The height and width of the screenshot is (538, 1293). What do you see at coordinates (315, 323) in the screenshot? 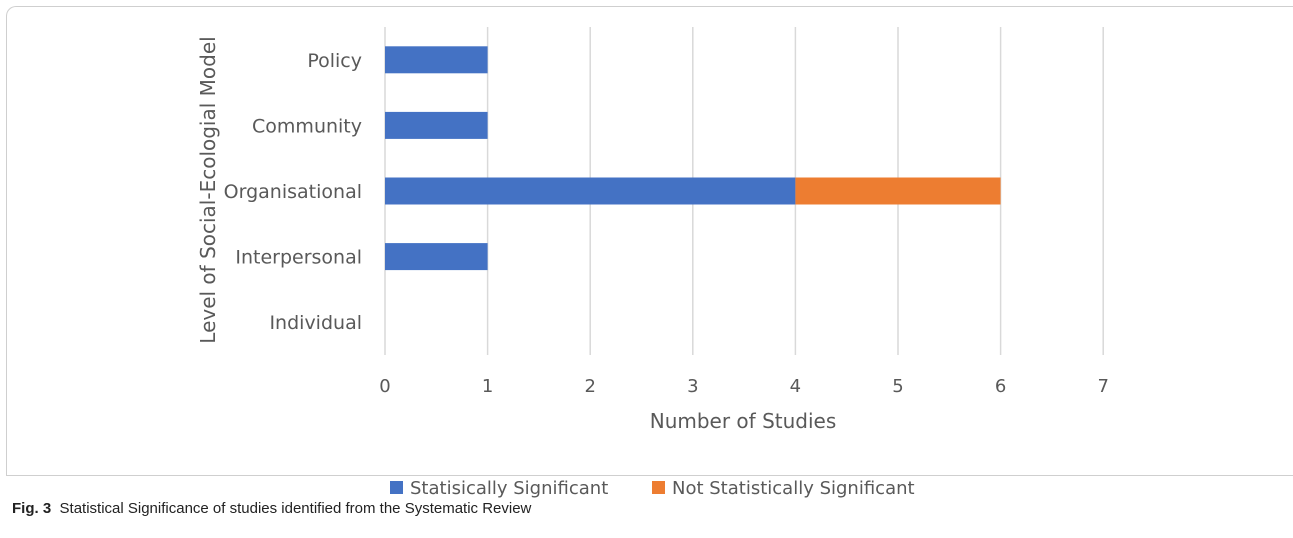
I see `category-label-individual: Individual` at bounding box center [315, 323].